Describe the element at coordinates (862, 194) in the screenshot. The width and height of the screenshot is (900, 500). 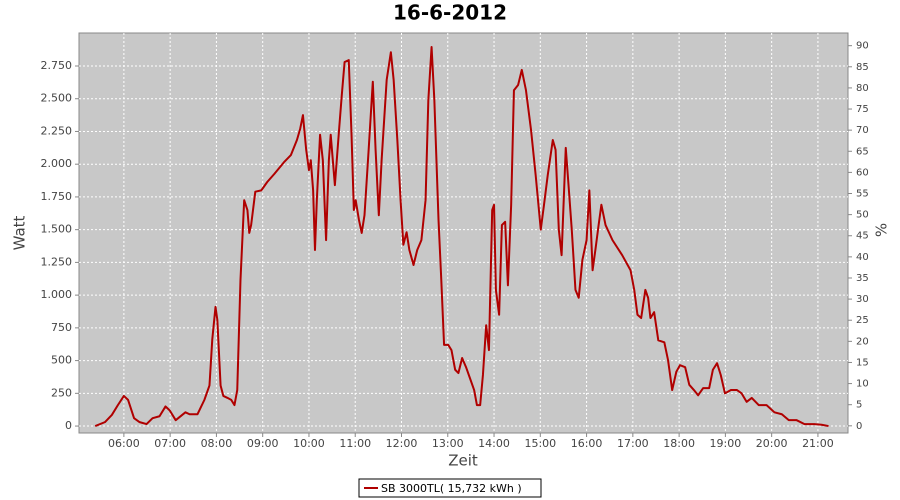
I see `y2-tick-label: 55` at that location.